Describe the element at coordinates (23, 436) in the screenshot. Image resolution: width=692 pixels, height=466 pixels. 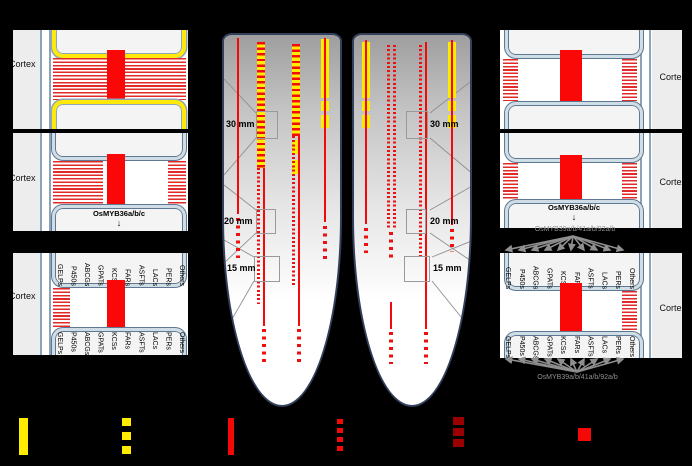
I see `legend-swatch-yellow-solid-bar` at that location.